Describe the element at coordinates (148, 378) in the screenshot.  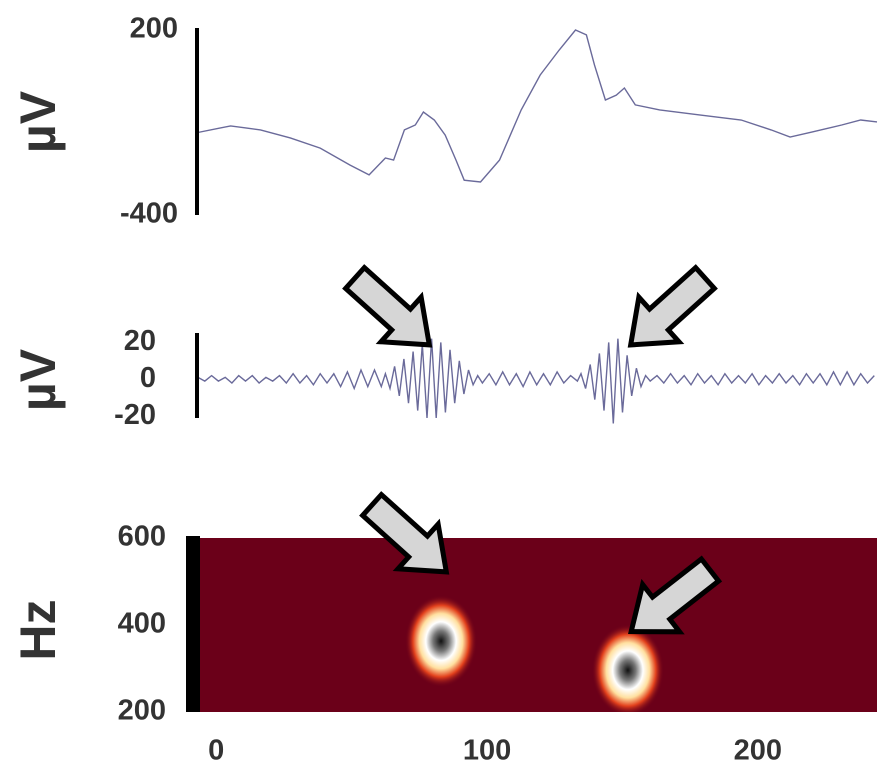
I see `y-tick-label: 0` at that location.